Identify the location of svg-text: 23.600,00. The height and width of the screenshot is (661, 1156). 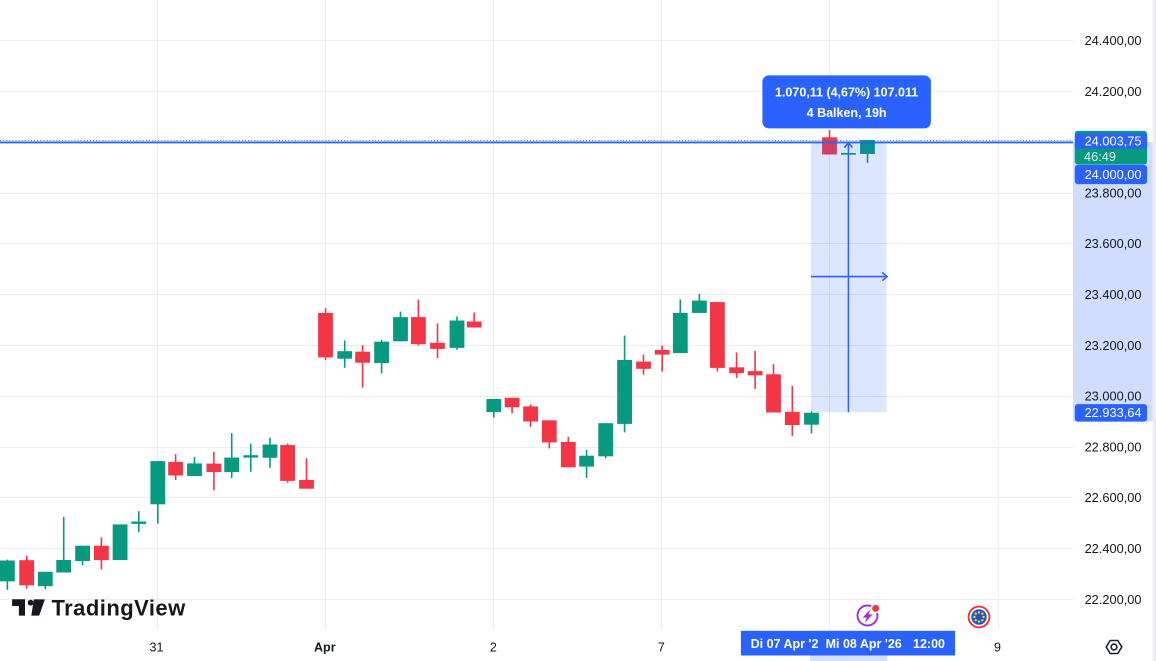
(1113, 243).